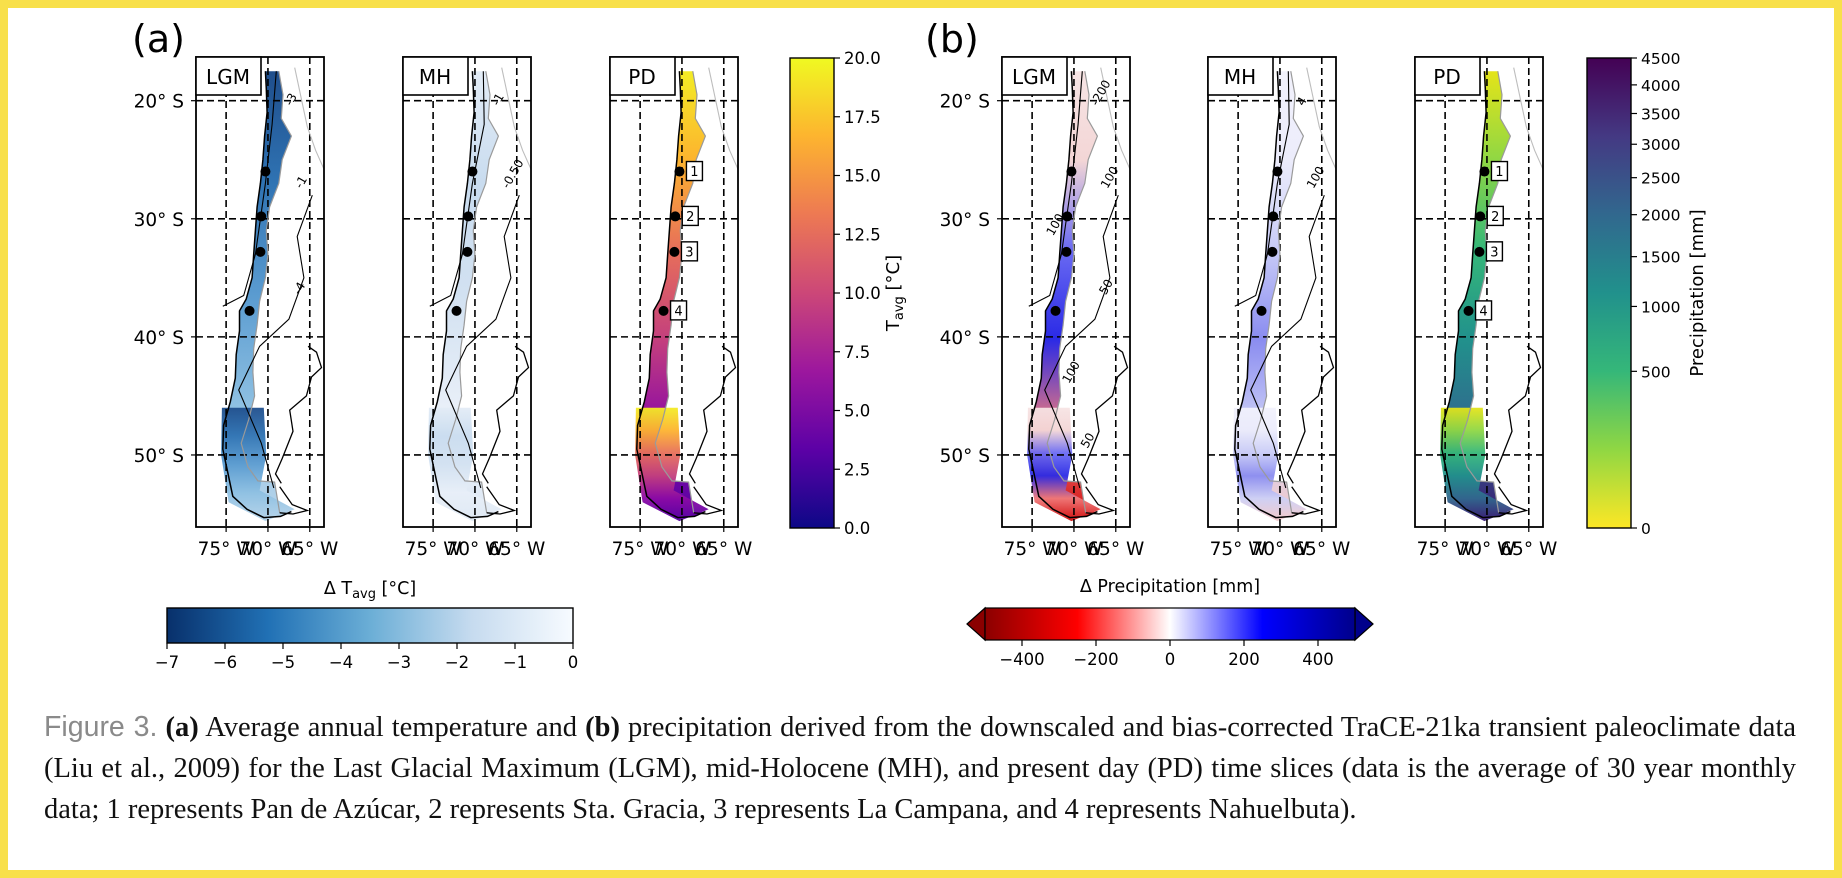 The height and width of the screenshot is (878, 1842). Describe the element at coordinates (167, 662) in the screenshot. I see `colorbar-tick-label: −7` at that location.